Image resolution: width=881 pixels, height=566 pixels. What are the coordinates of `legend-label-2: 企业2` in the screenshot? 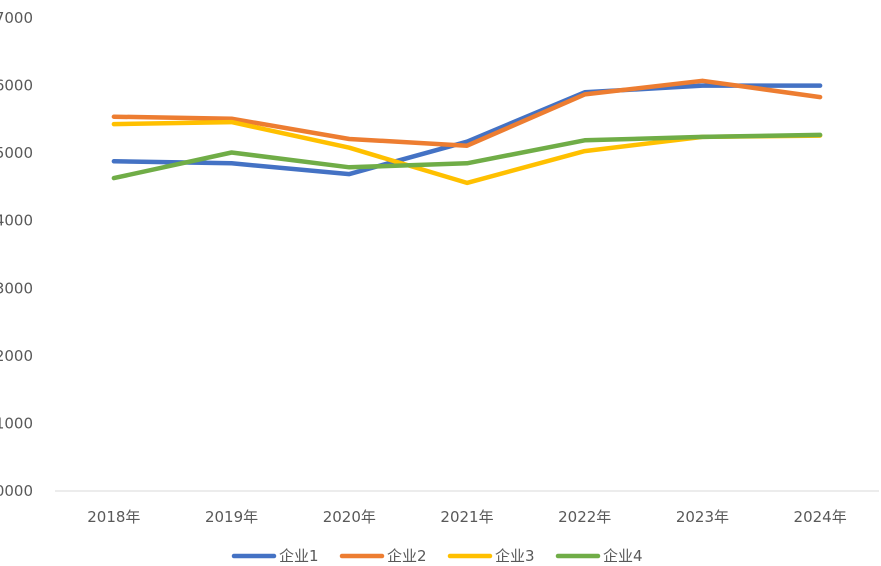 It's located at (407, 556).